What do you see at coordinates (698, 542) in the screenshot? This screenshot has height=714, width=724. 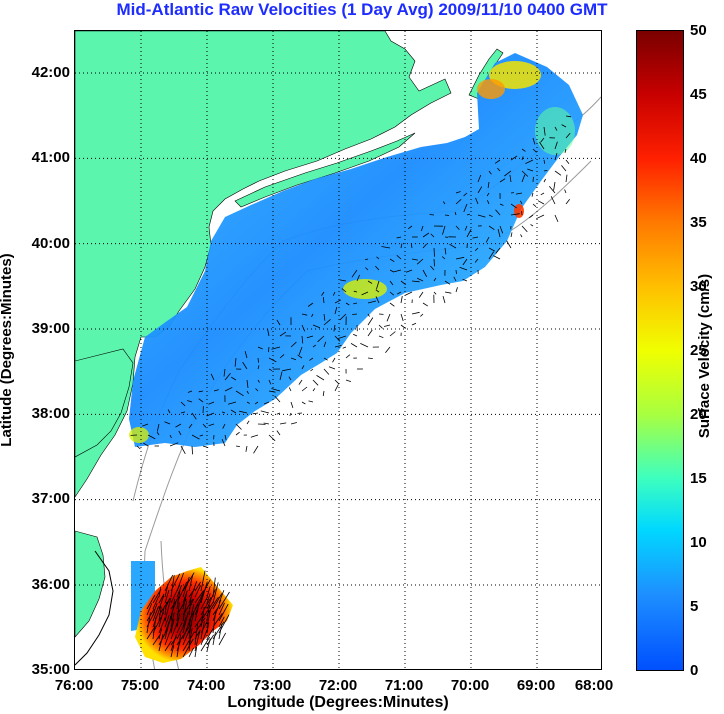 I see `cb-tick-10: 10` at bounding box center [698, 542].